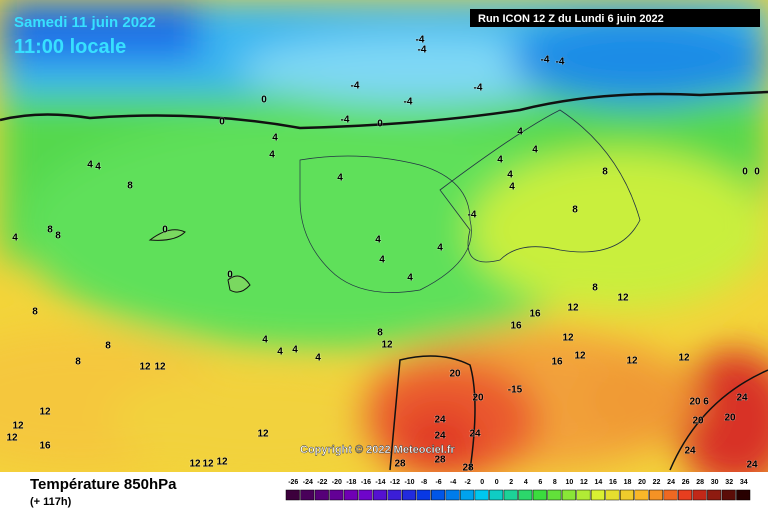  I want to click on contour-label: 6, so click(706, 402).